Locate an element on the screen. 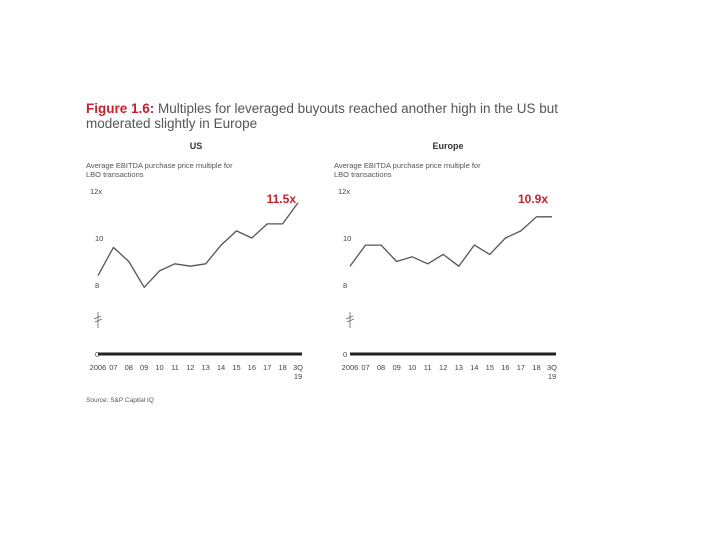 This screenshot has width=720, height=540. us-xtick-11: 17 is located at coordinates (267, 367).